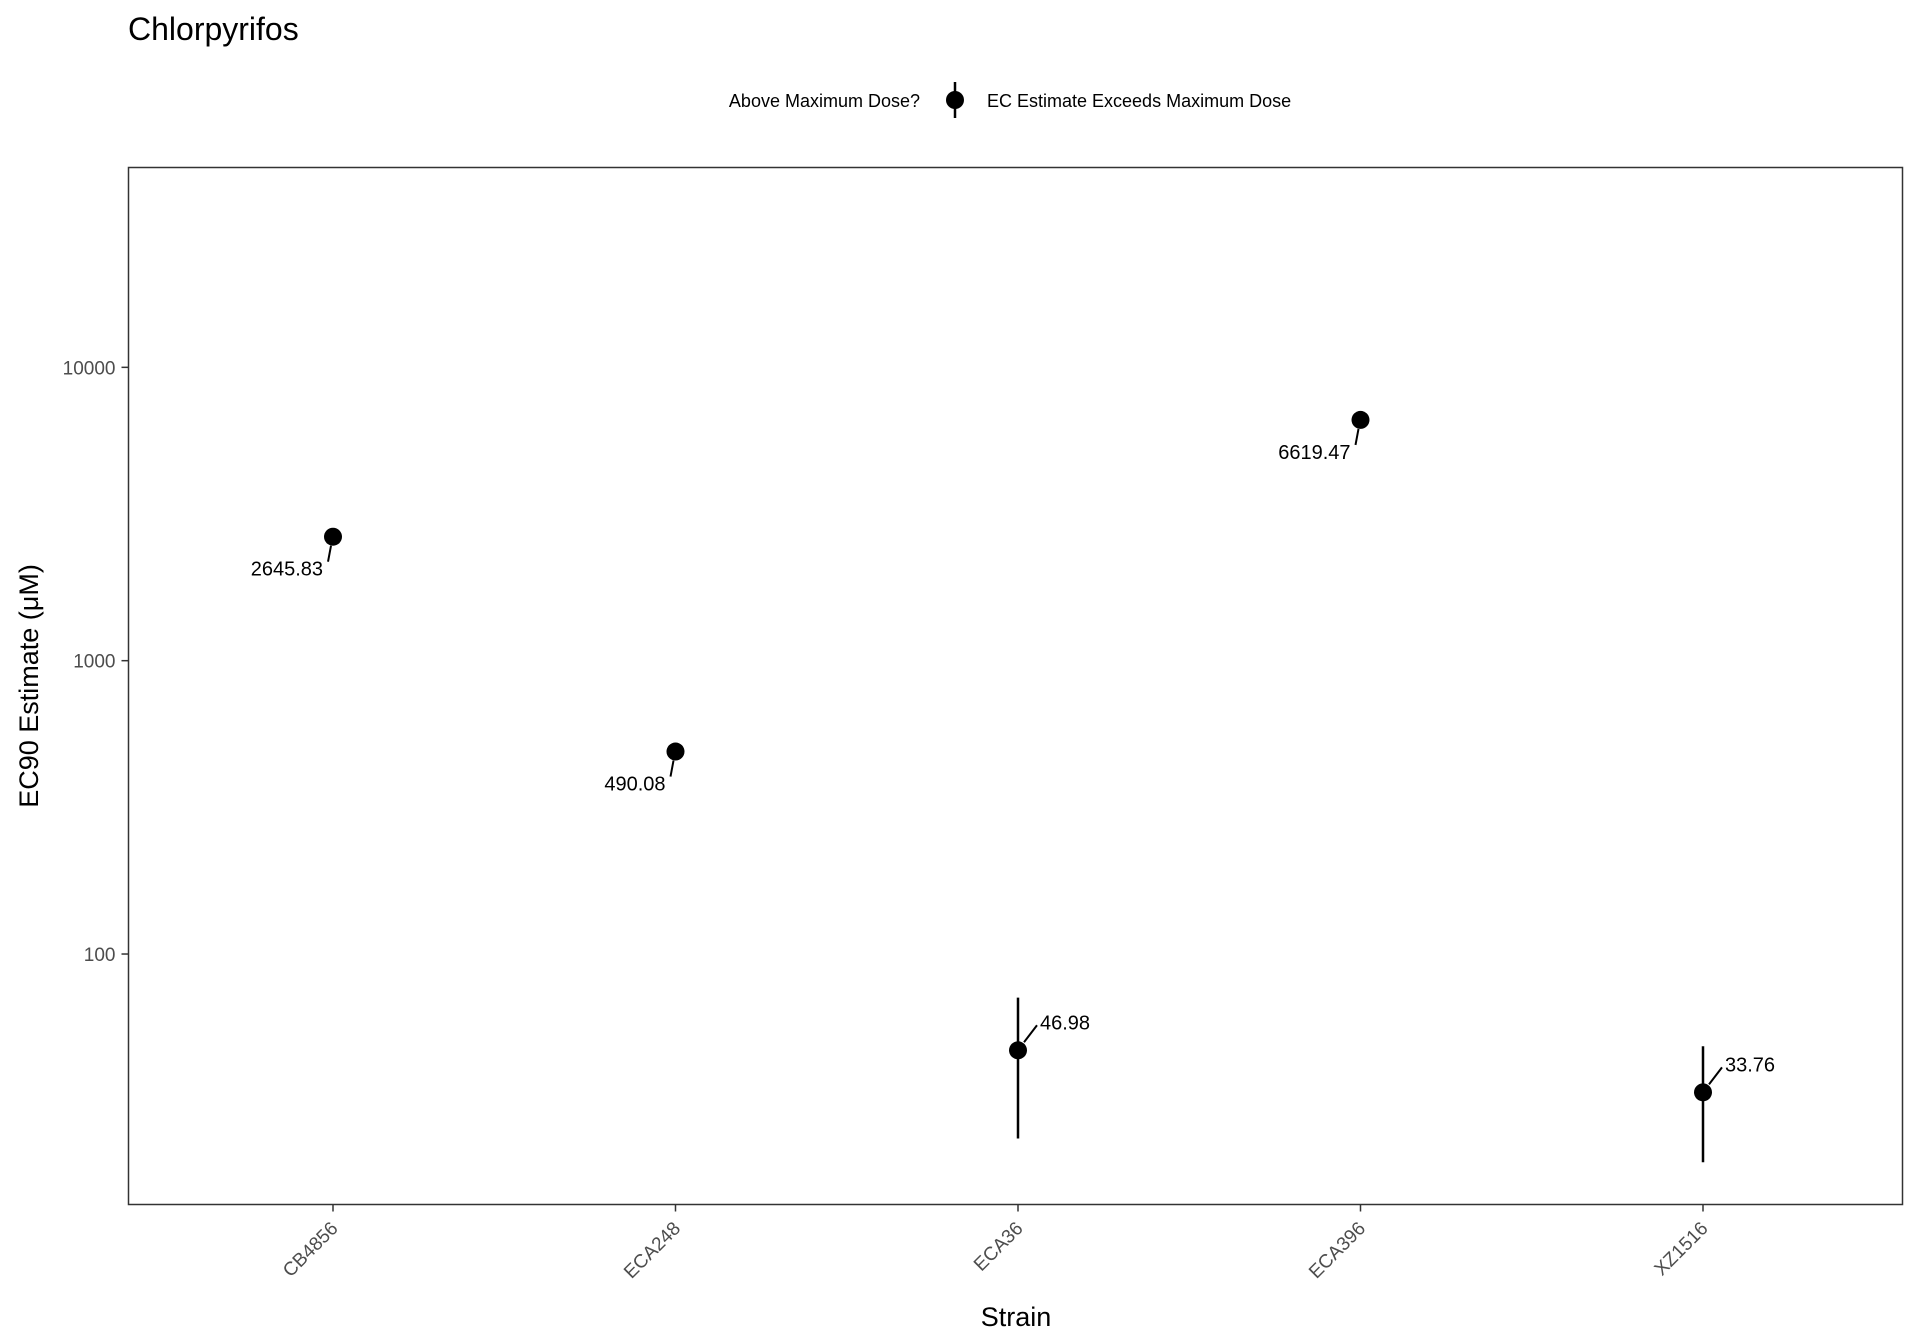 Image resolution: width=1920 pixels, height=1344 pixels. What do you see at coordinates (100, 955) in the screenshot?
I see `y-tick-label: 100` at bounding box center [100, 955].